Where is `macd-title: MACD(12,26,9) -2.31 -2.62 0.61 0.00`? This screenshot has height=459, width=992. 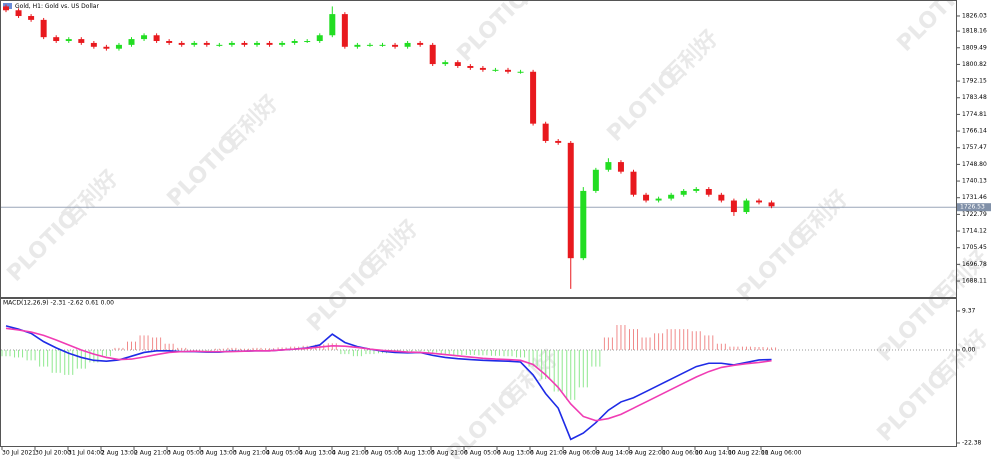
macd-title: MACD(12,26,9) -2.31 -2.62 0.61 0.00 is located at coordinates (58, 303).